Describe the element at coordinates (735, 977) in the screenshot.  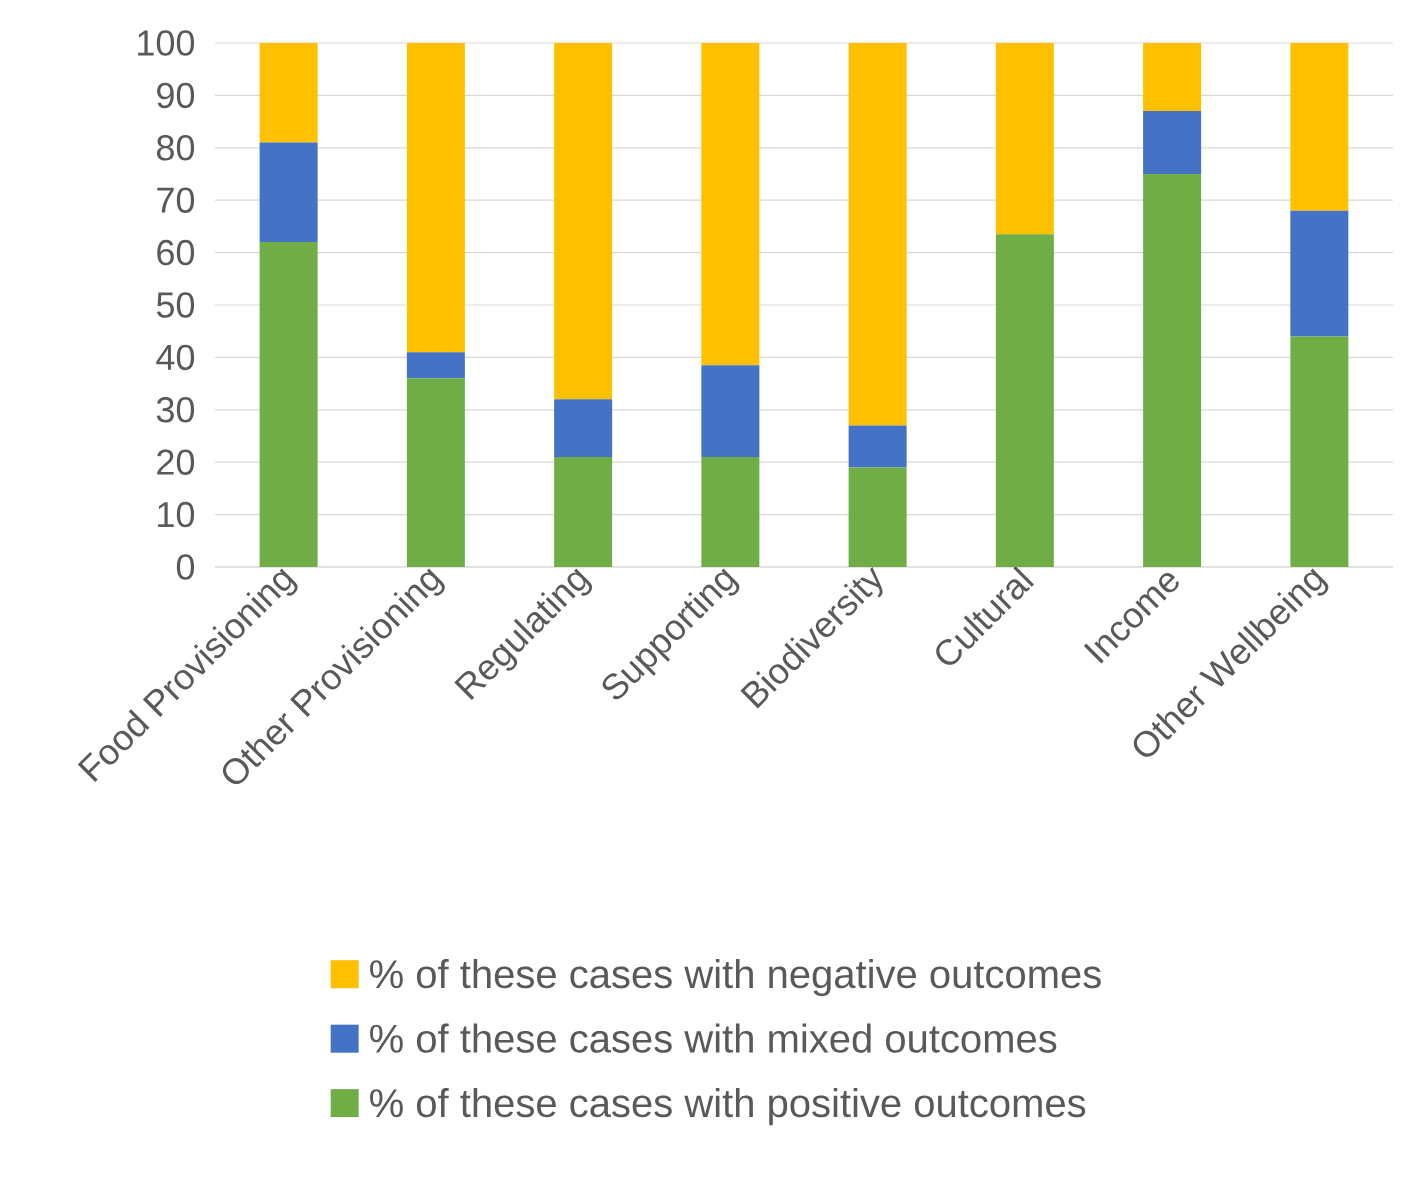
I see `legend-label: % of these cases with negative outcomes` at that location.